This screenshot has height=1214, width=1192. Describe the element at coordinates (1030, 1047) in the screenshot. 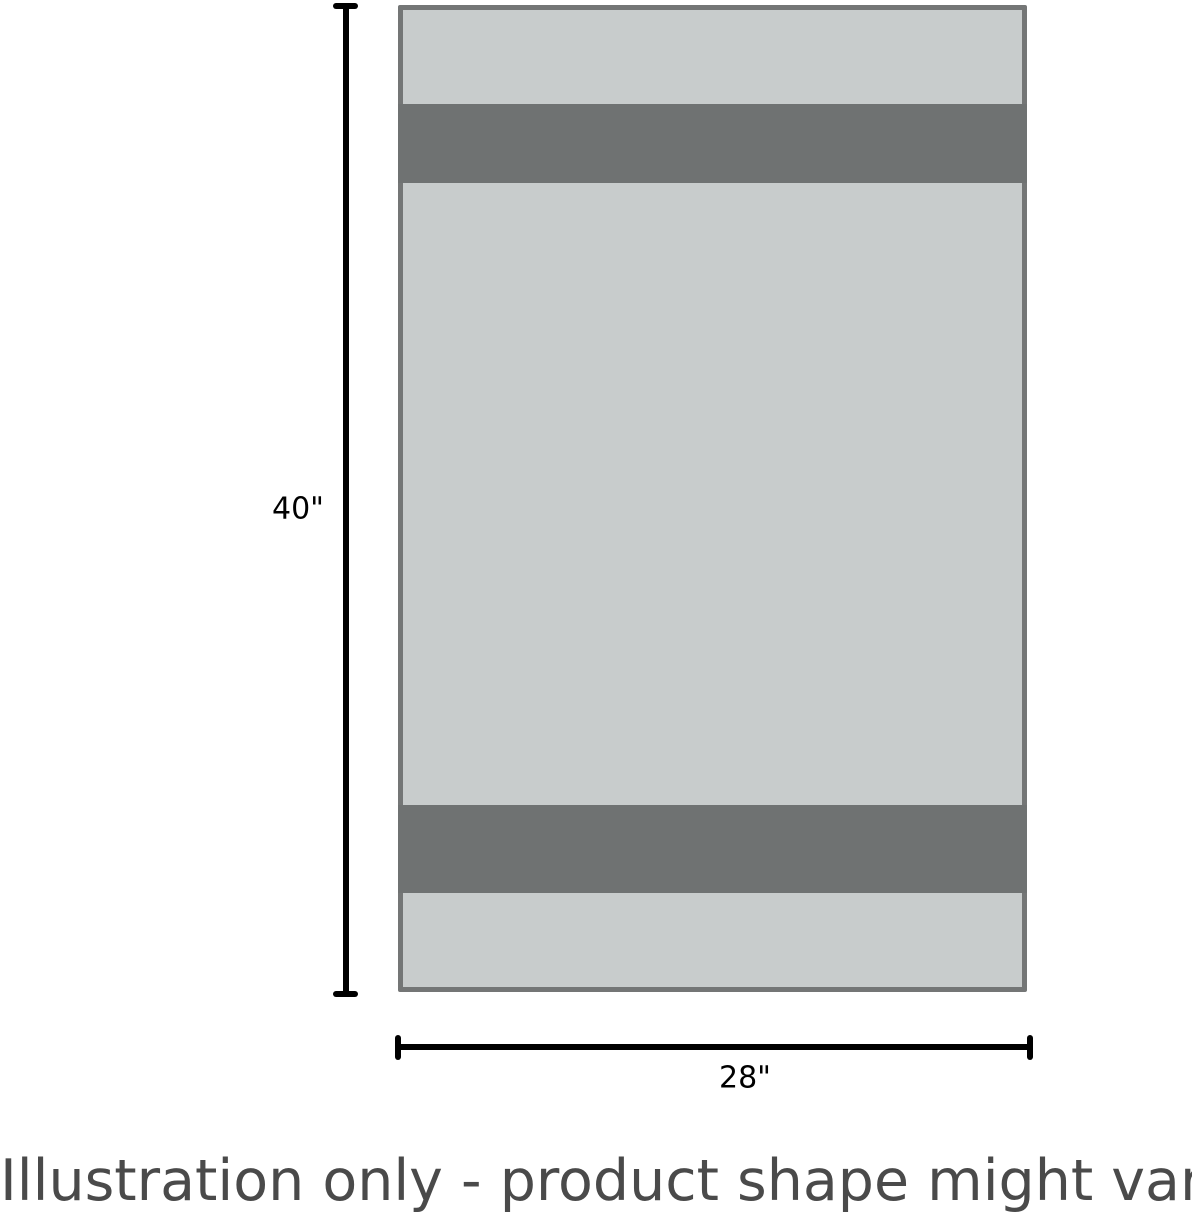

I see `width-dimension-cap-right` at that location.